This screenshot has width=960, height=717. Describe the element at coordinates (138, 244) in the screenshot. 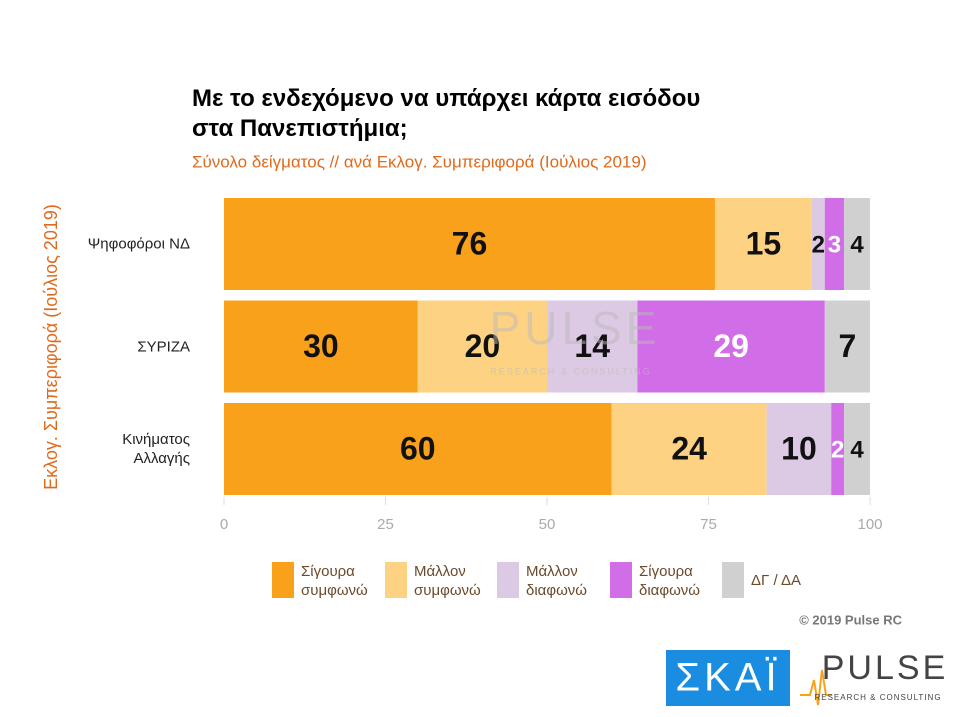

I see `y-tick-label: Ψηφοφόροι ΝΔ` at that location.